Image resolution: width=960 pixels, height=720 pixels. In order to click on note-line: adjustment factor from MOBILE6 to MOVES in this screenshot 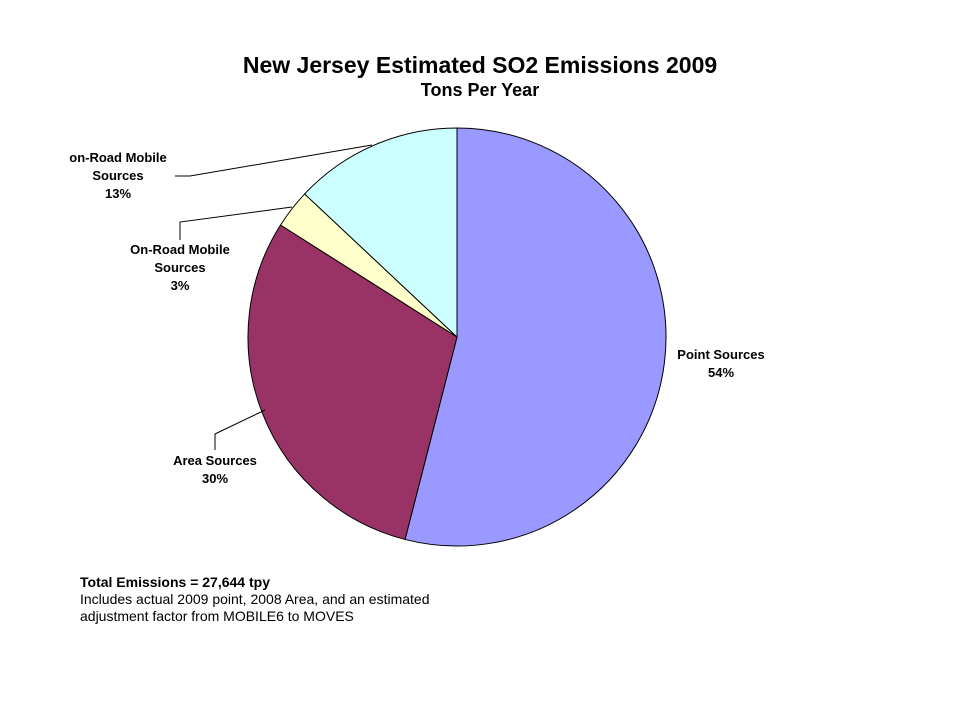, I will do `click(217, 616)`.